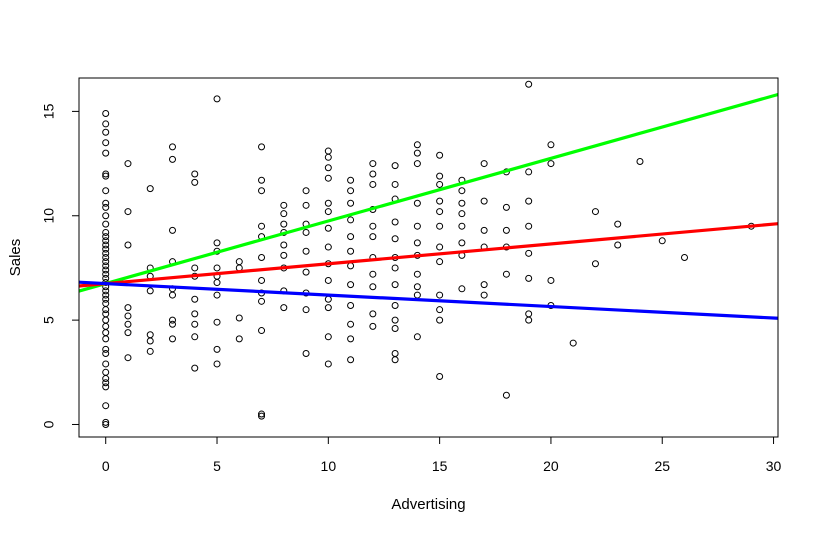 The image size is (819, 534). What do you see at coordinates (49, 320) in the screenshot?
I see `y-tick-label: 5` at bounding box center [49, 320].